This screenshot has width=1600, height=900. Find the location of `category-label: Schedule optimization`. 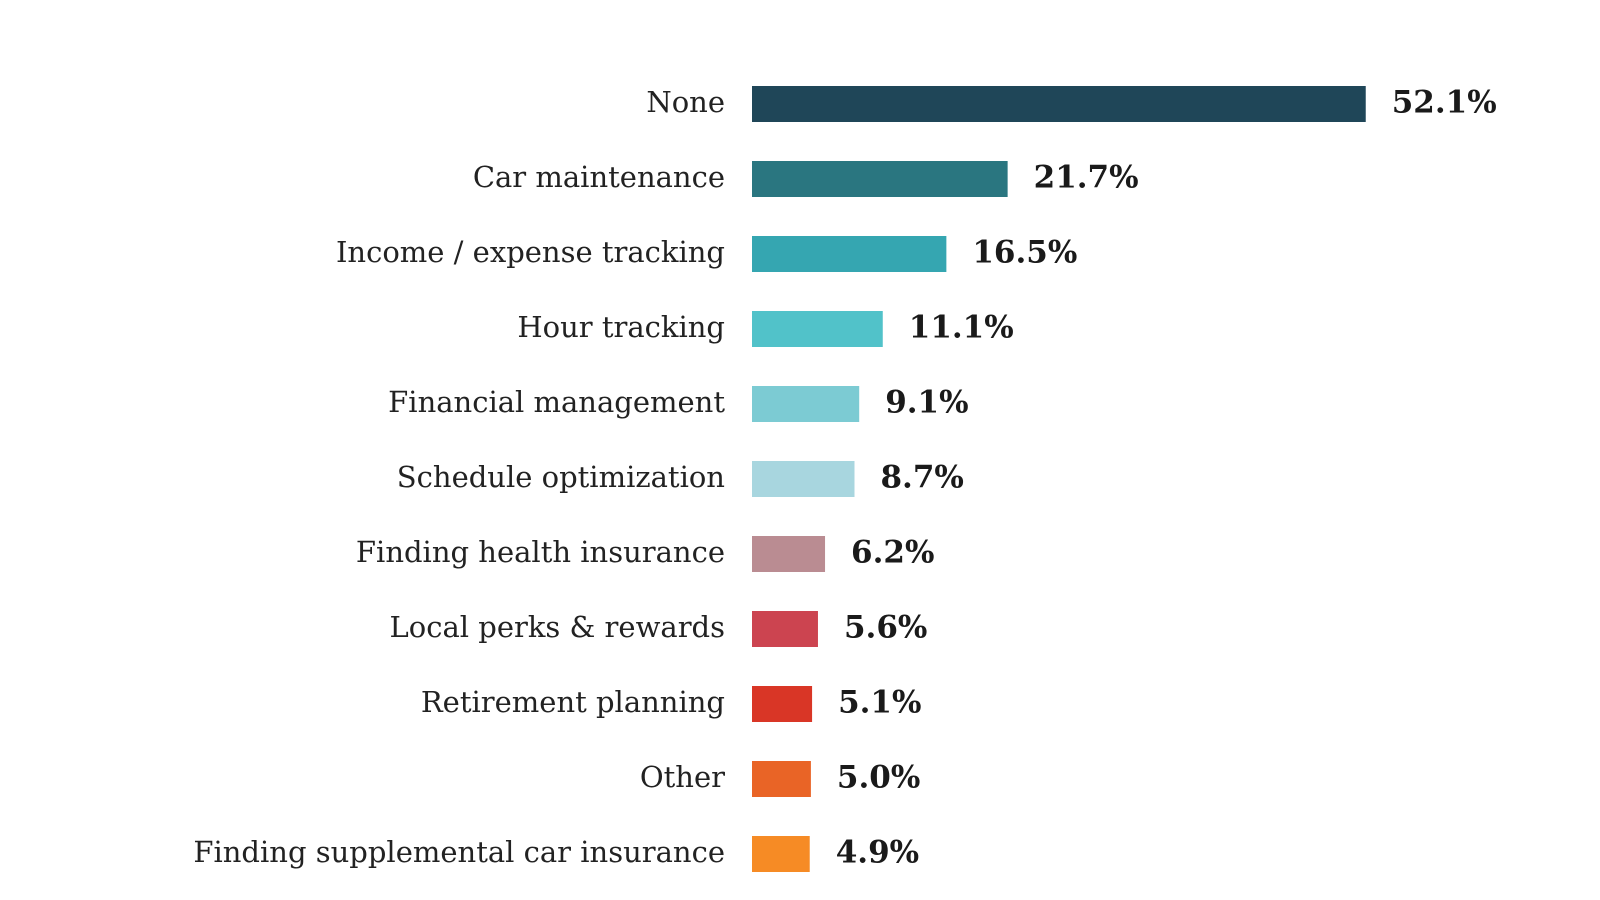

category-label: Schedule optimization is located at coordinates (561, 477).